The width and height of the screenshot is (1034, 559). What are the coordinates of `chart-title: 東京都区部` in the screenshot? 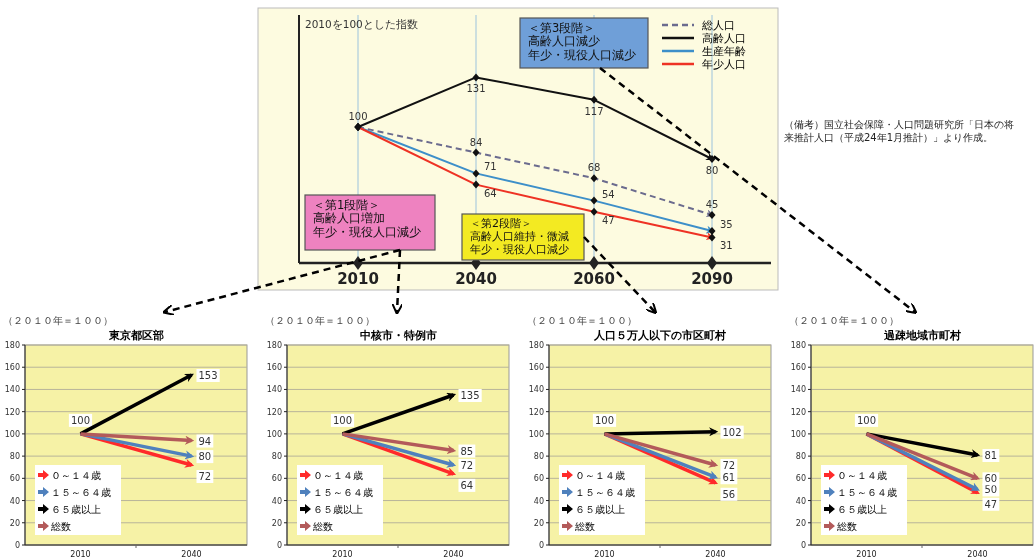 It's located at (135, 335).